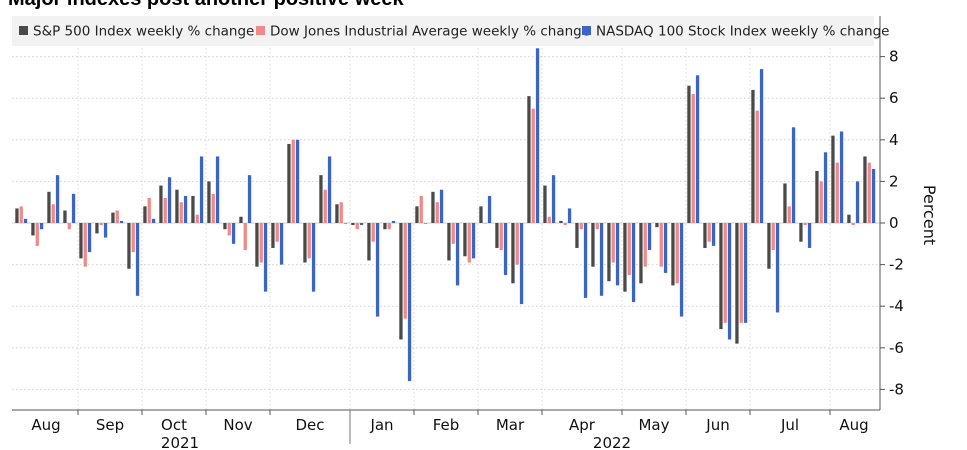 The width and height of the screenshot is (967, 450). I want to click on month-label: May, so click(653, 425).